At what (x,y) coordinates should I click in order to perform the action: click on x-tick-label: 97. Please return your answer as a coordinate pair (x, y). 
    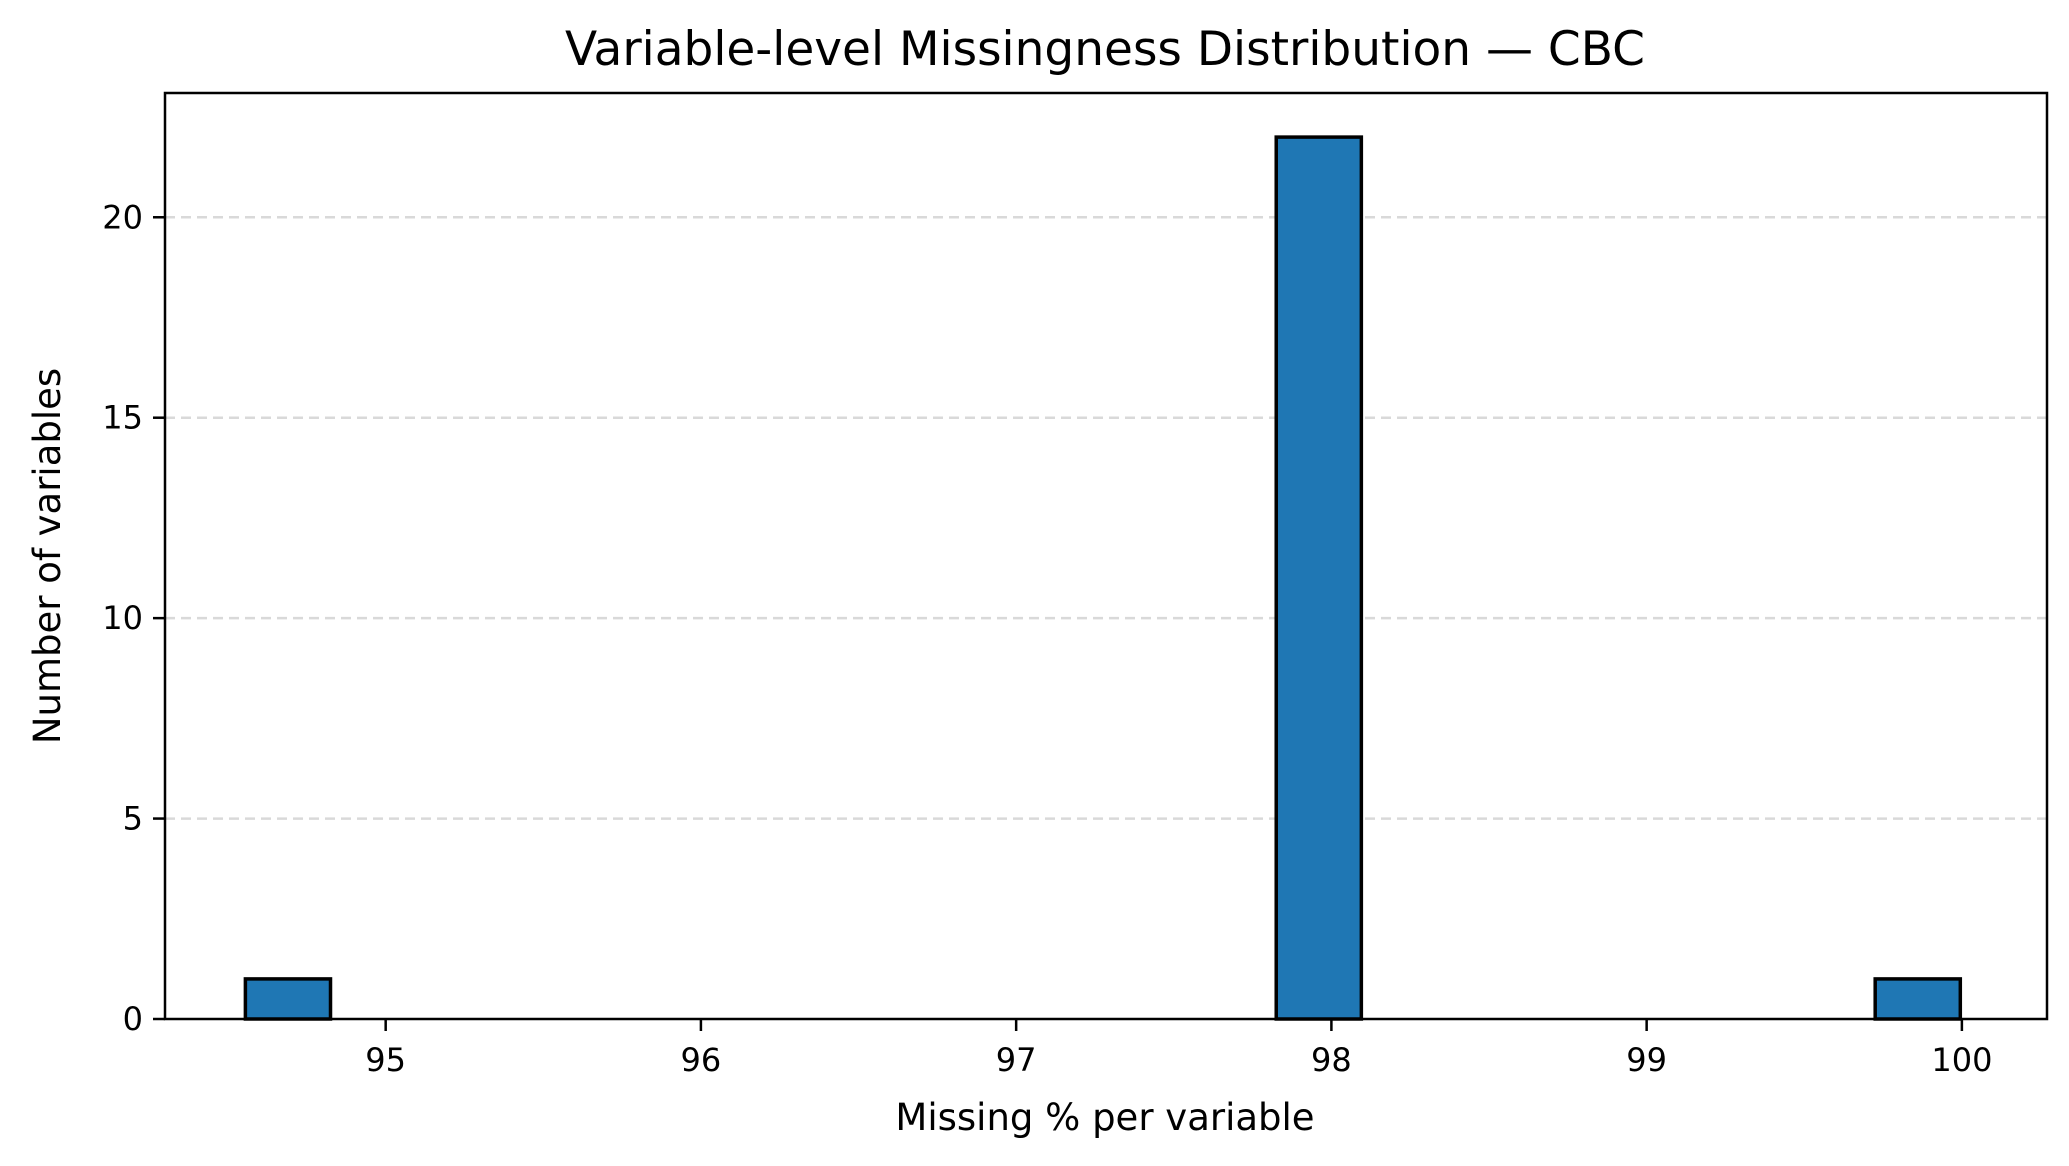
    Looking at the image, I should click on (1016, 1060).